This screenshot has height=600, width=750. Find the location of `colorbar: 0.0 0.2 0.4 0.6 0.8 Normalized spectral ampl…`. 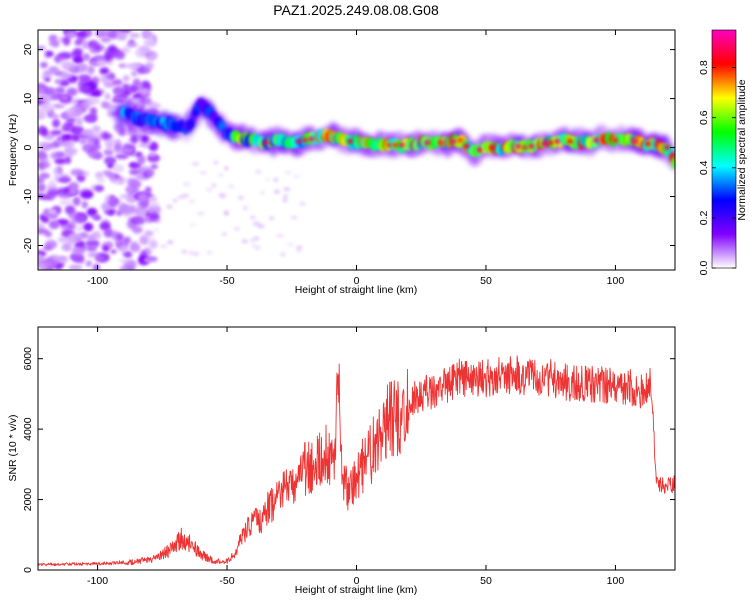

colorbar: 0.0 0.2 0.4 0.6 0.8 Normalized spectral ampl… is located at coordinates (723, 152).